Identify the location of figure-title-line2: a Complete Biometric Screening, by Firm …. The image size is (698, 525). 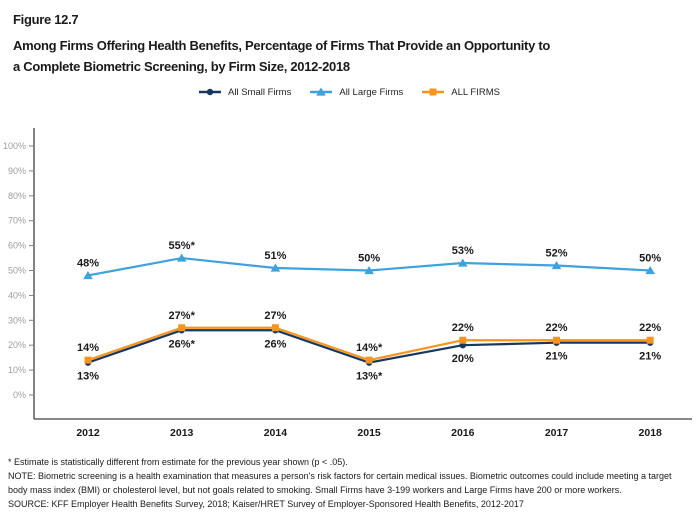
(181, 66).